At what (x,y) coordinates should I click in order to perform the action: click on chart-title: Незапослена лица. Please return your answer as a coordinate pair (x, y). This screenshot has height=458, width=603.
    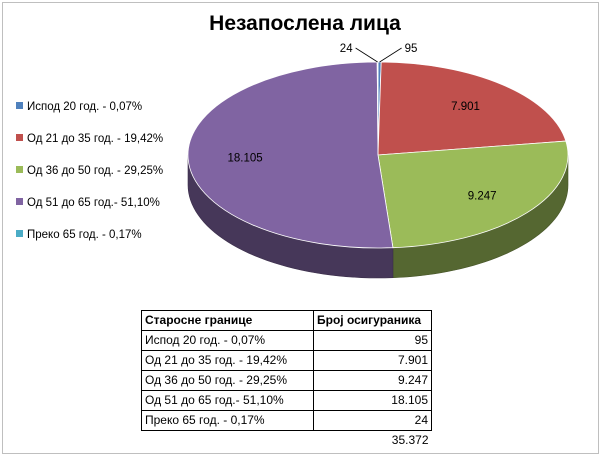
    Looking at the image, I should click on (305, 23).